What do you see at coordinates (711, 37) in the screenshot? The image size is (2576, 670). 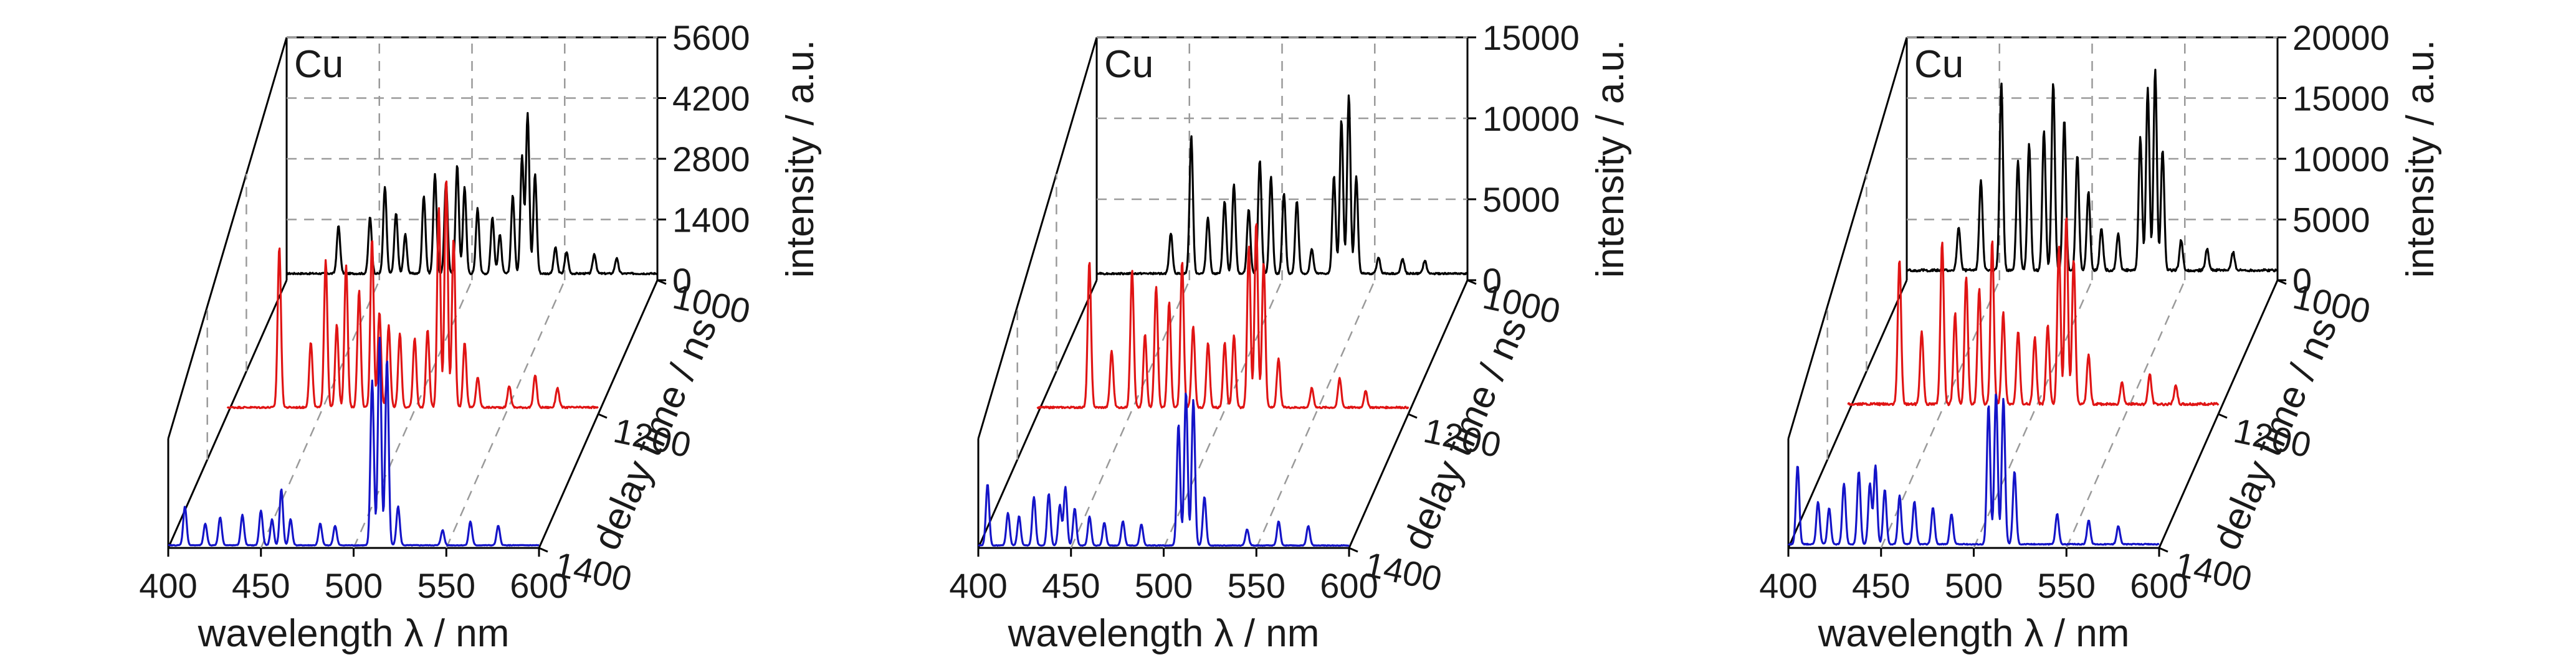 I see `y-tick-label: 5600` at bounding box center [711, 37].